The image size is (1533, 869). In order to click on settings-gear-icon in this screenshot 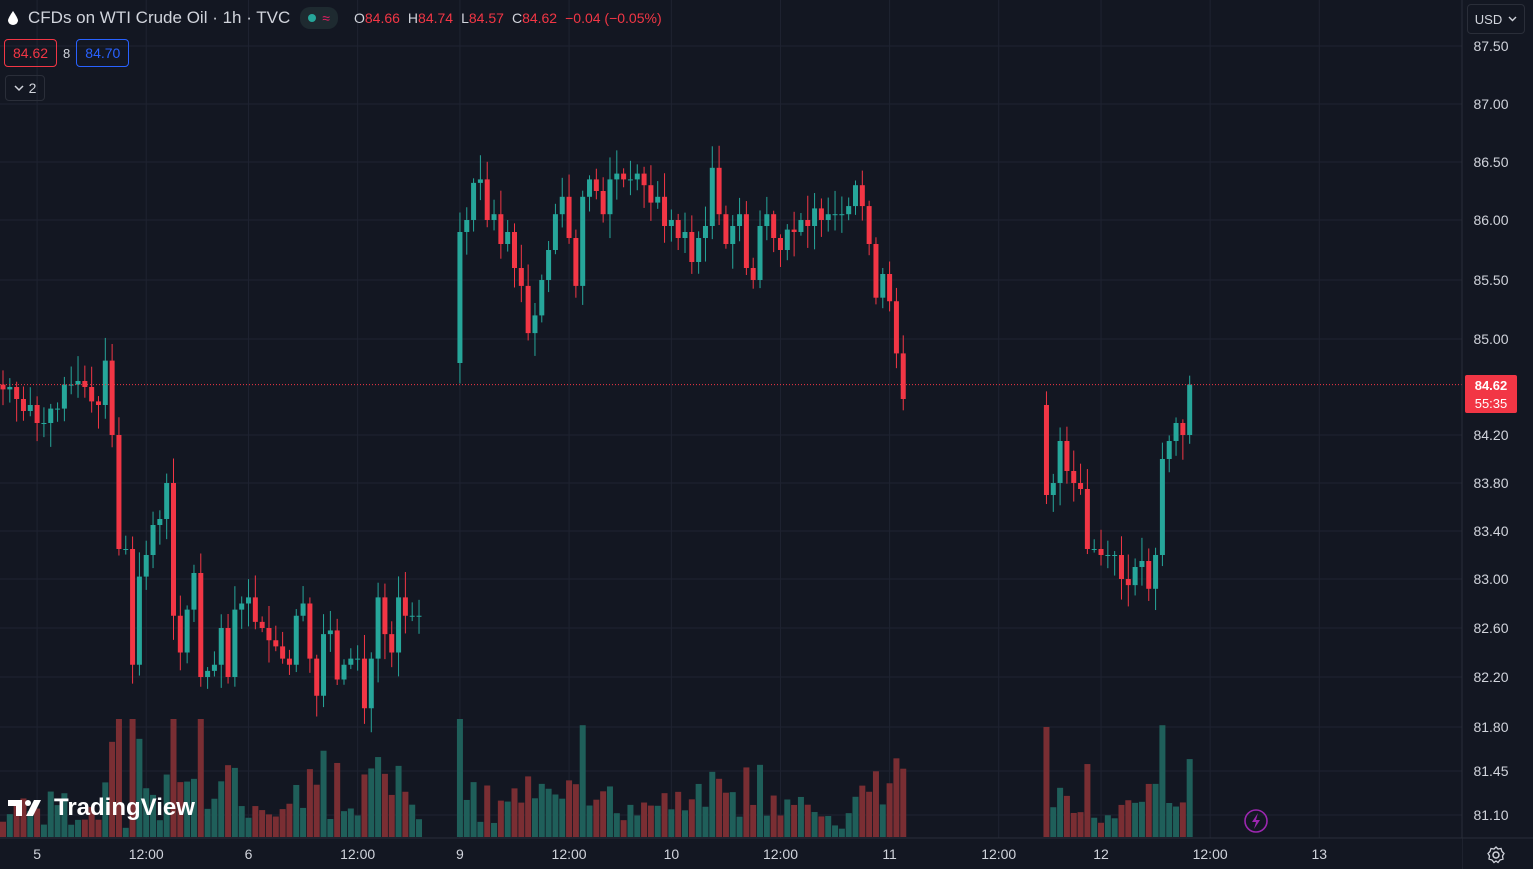, I will do `click(1496, 855)`.